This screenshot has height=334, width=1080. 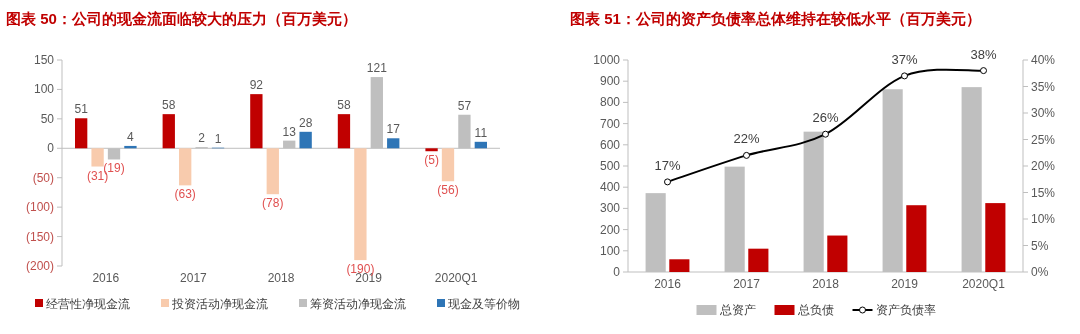 I want to click on data-label: 121, so click(x=377, y=68).